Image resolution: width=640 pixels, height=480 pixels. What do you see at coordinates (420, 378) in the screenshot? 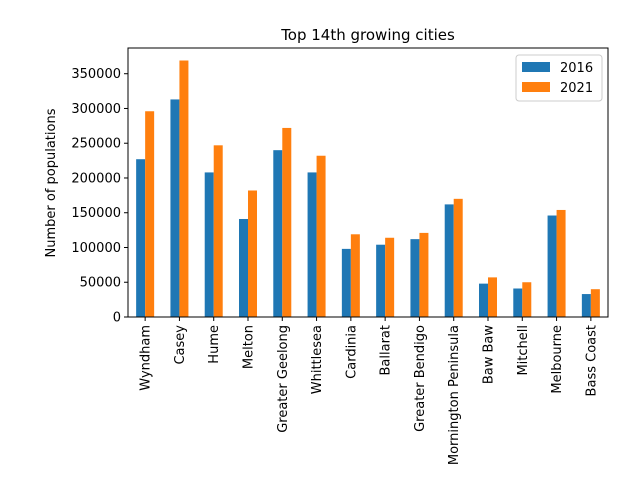
I see `x-tick-label: Greater Bendigo` at bounding box center [420, 378].